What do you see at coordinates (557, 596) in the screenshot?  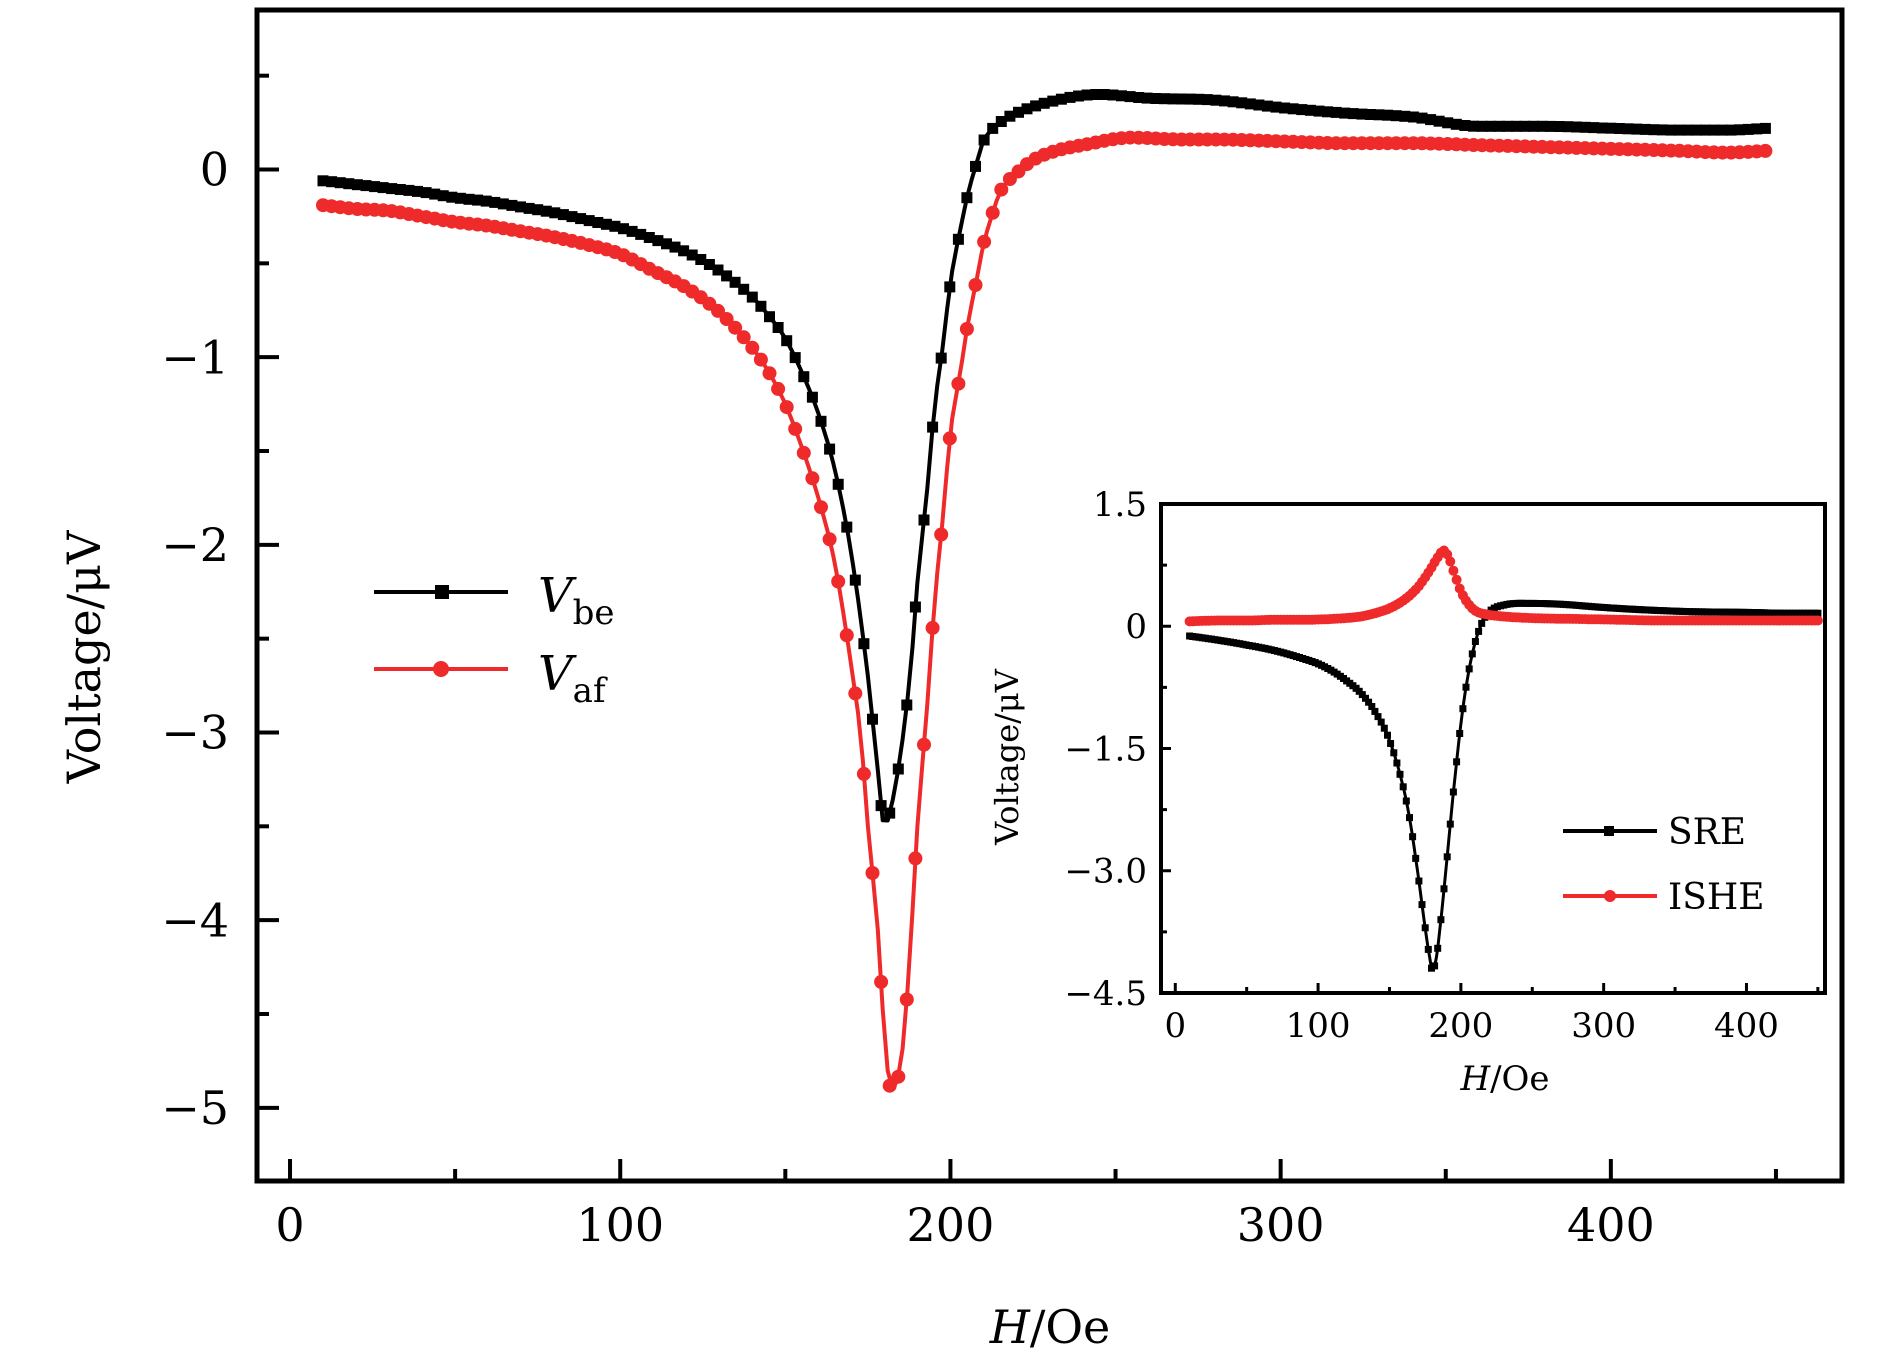 I see `legend-label-vbe-main: V` at bounding box center [557, 596].